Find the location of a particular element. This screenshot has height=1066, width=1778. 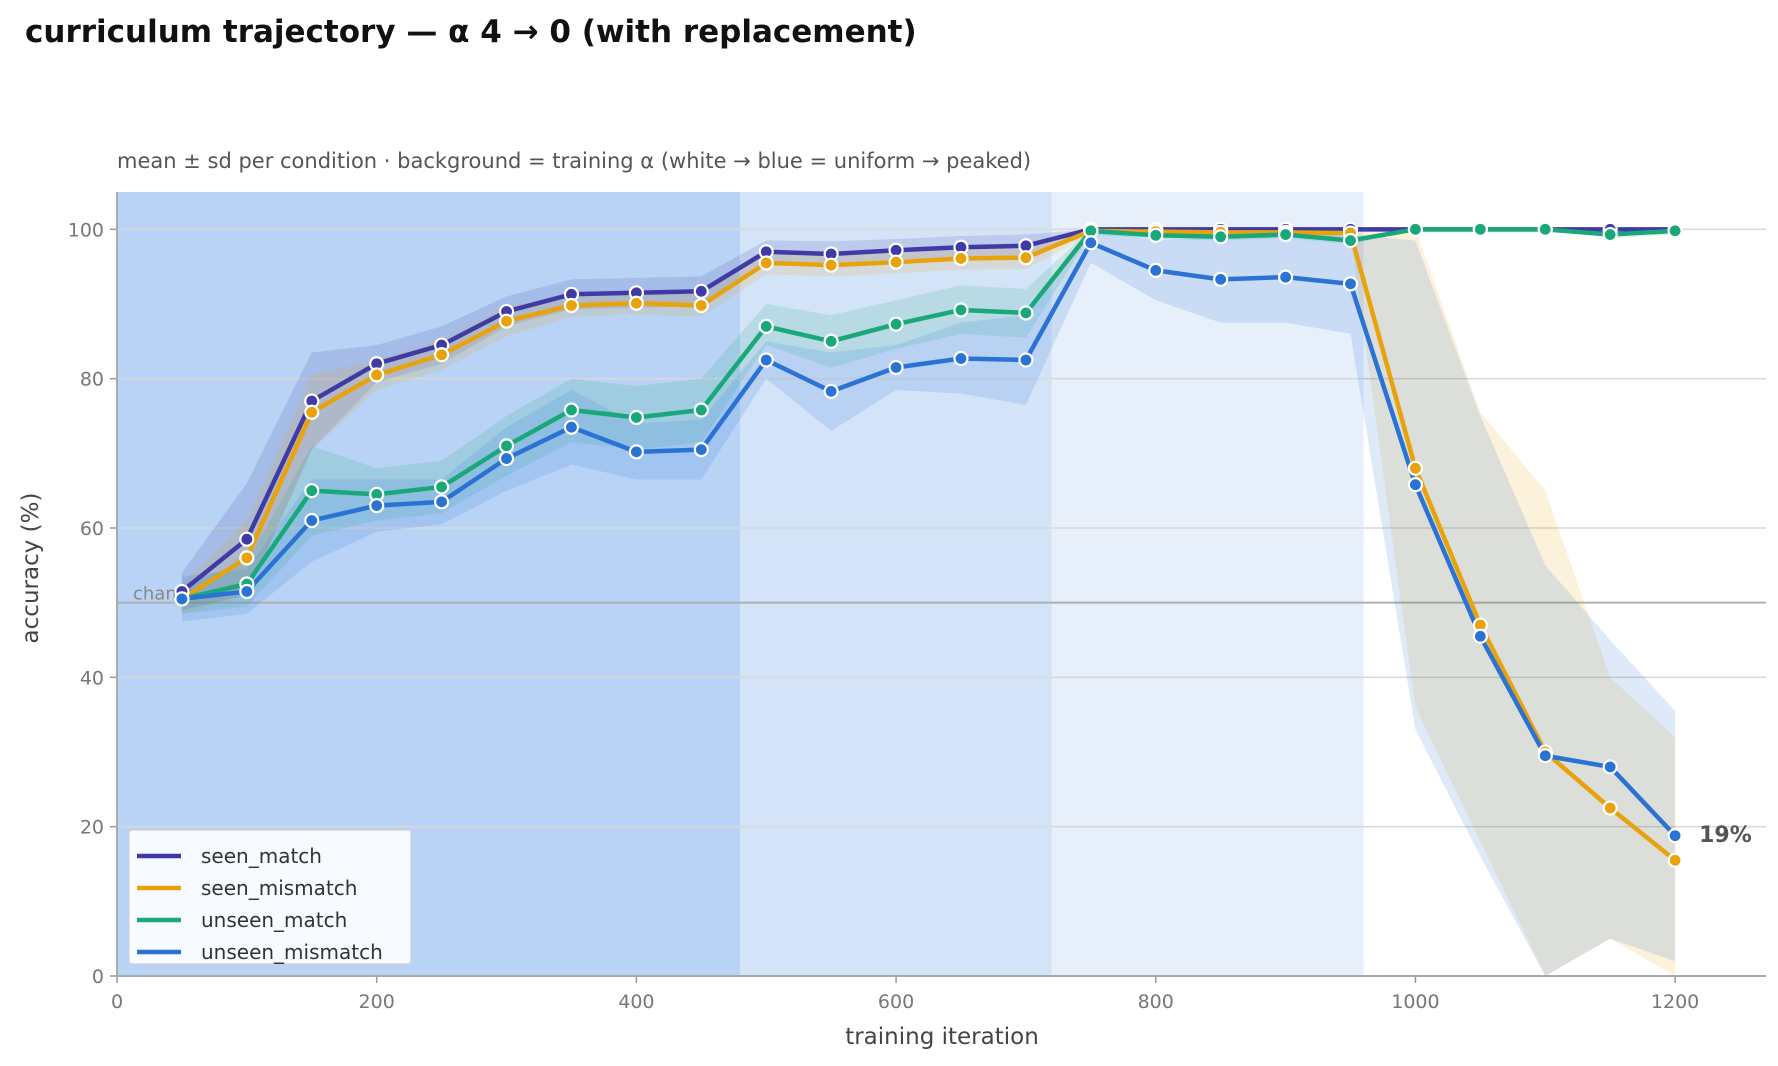

x-tick-label-1200: 1200 is located at coordinates (1675, 1002).